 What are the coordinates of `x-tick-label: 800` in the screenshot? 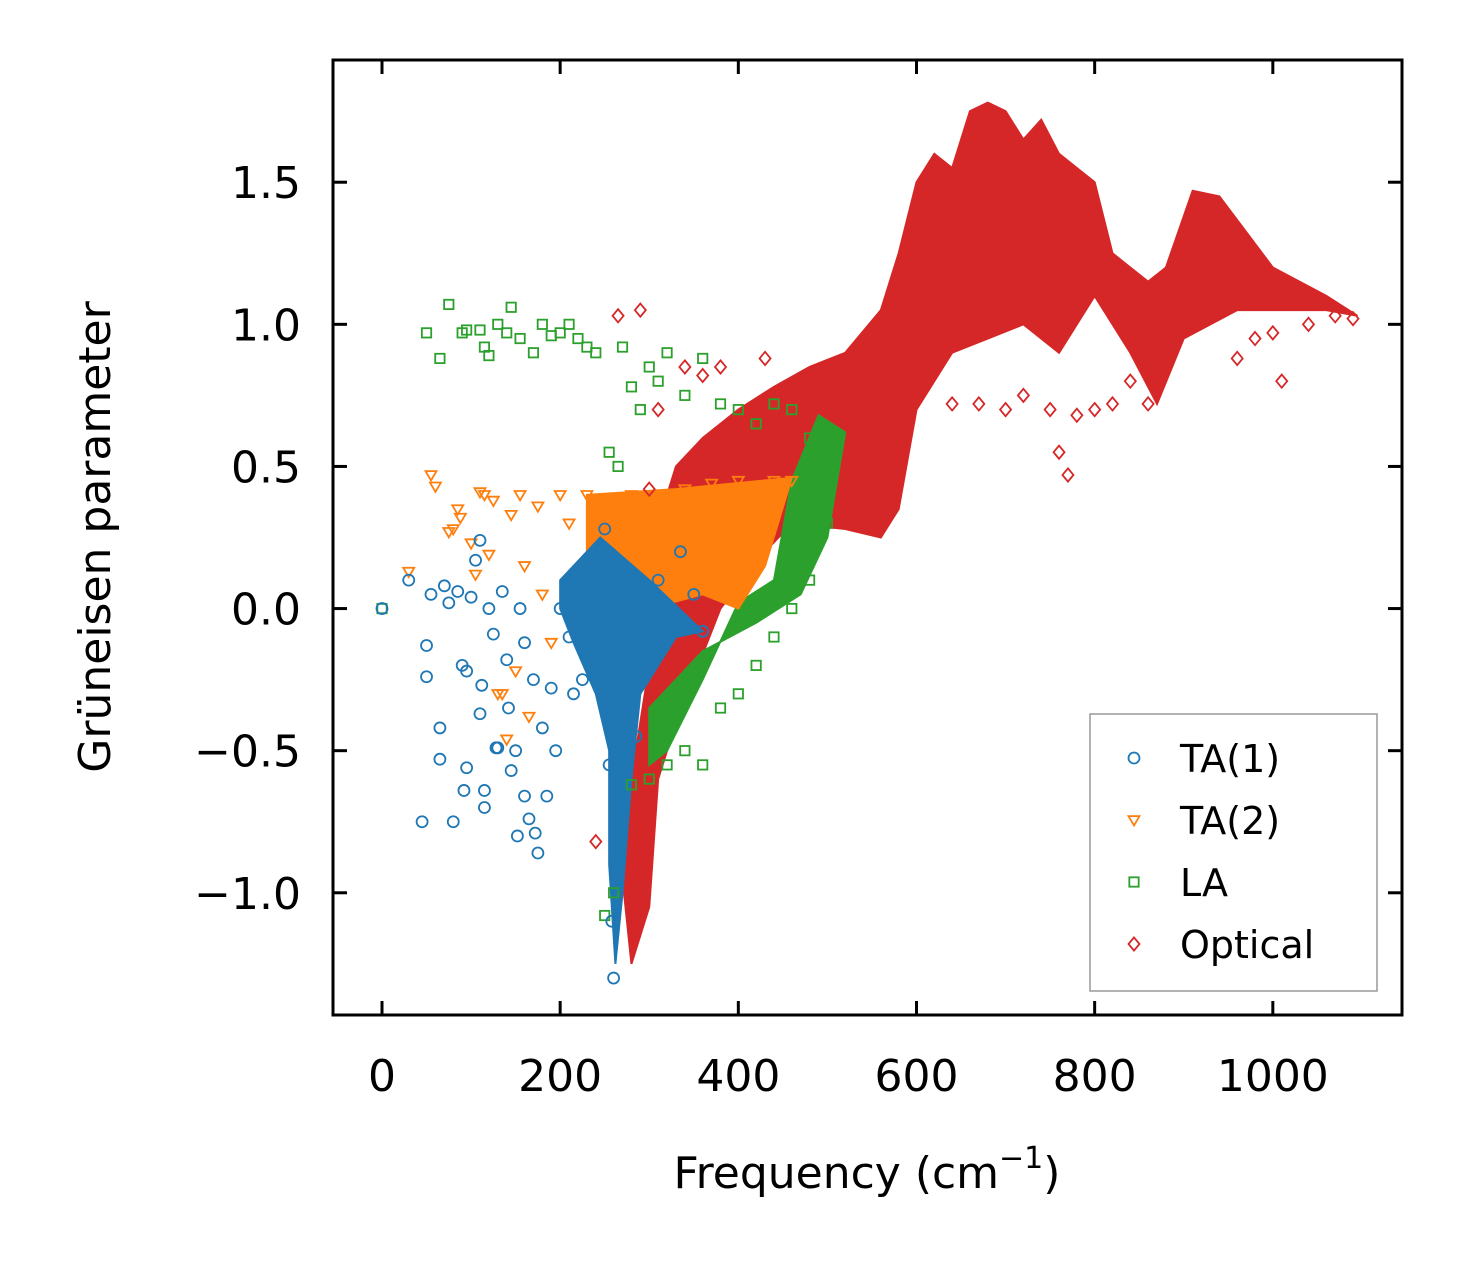 It's located at (1095, 1076).